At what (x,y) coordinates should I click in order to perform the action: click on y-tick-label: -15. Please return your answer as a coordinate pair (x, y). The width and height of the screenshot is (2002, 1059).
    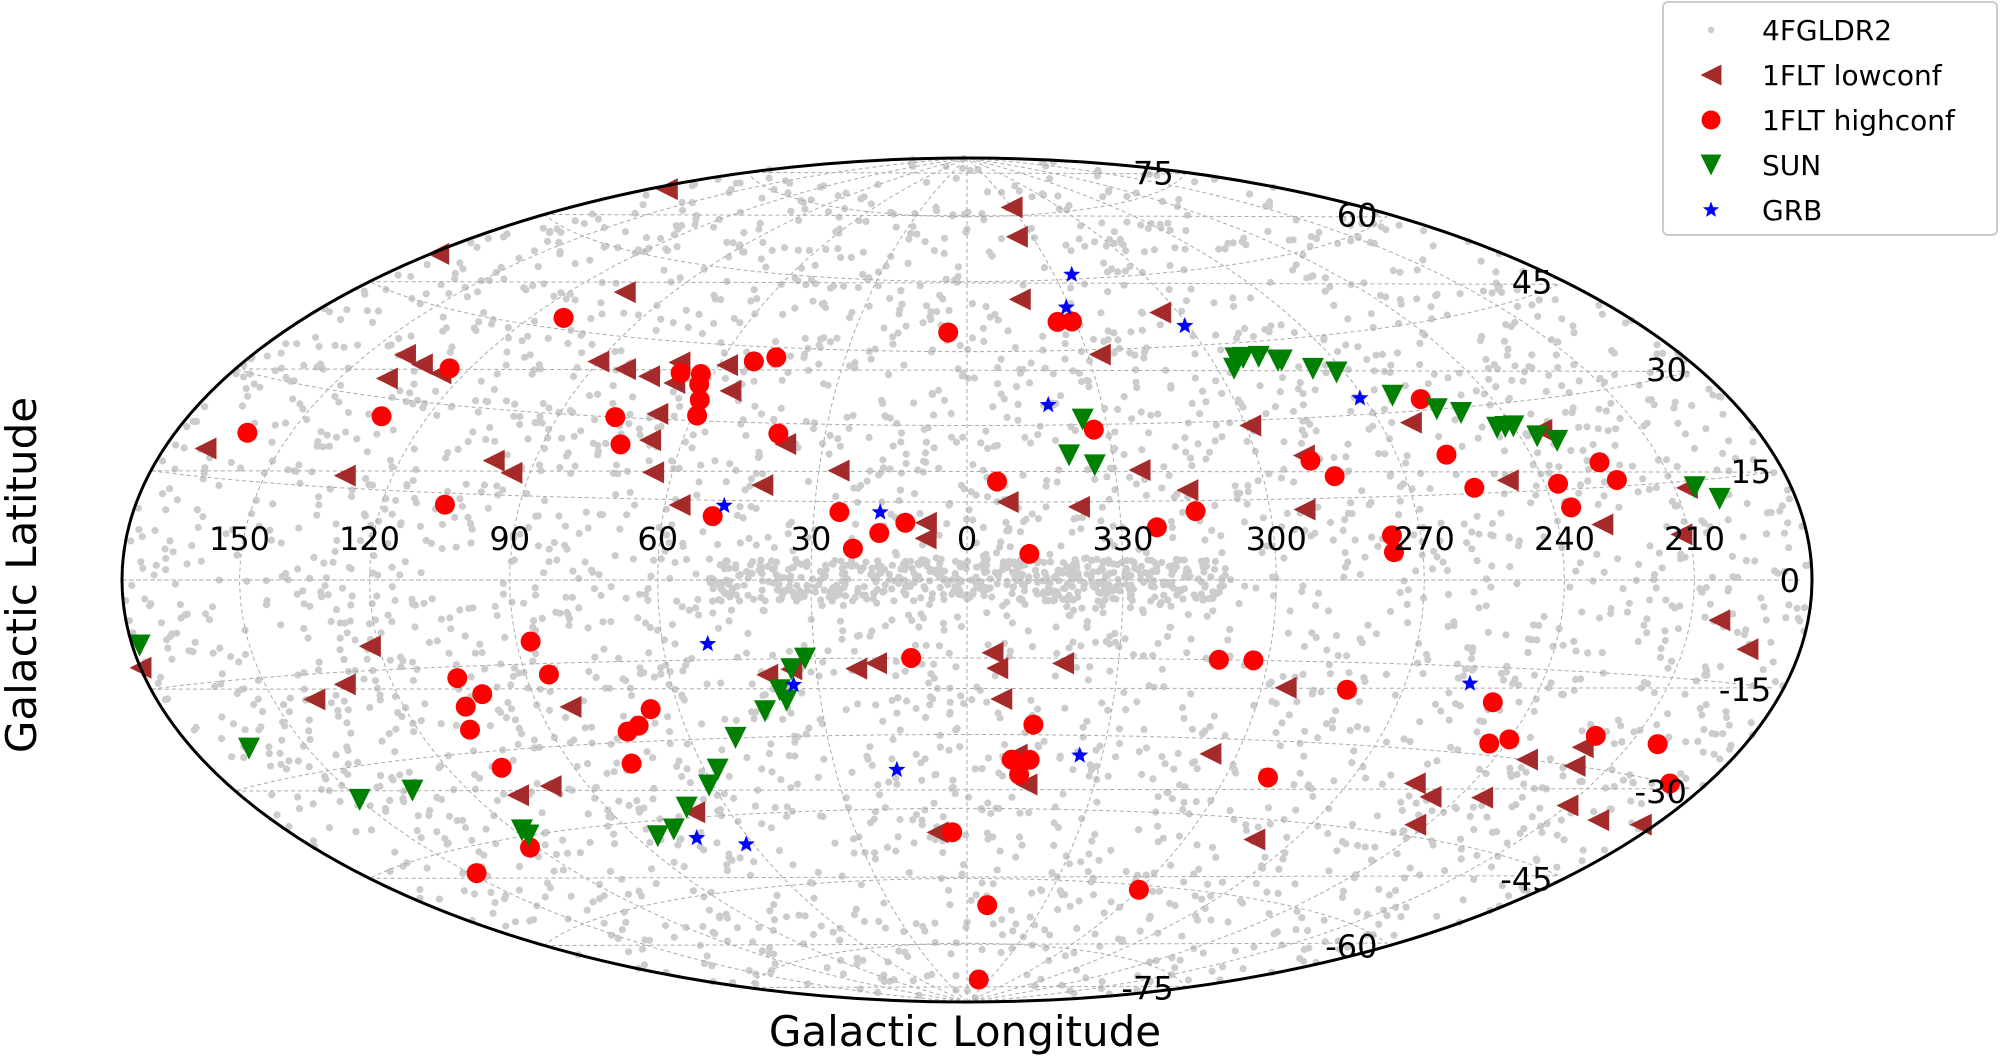
    Looking at the image, I should click on (1745, 690).